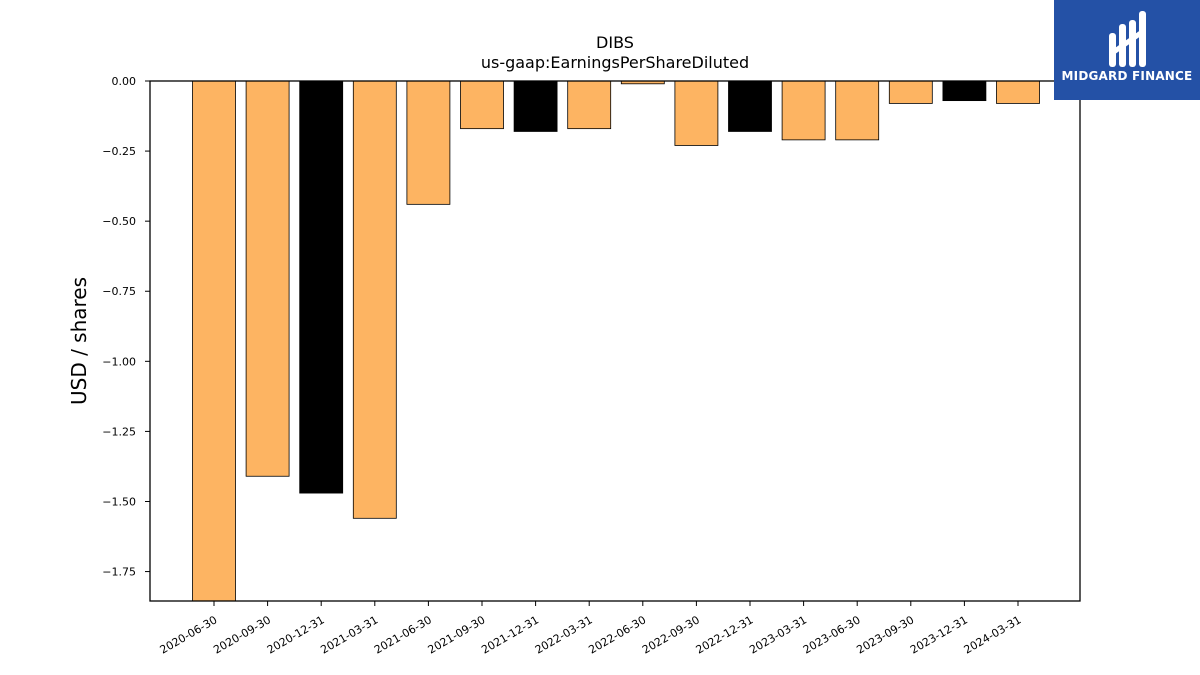 The width and height of the screenshot is (1200, 675). What do you see at coordinates (615, 62) in the screenshot?
I see `chart-subtitle: us-gaap:EarningsPerShareDiluted` at bounding box center [615, 62].